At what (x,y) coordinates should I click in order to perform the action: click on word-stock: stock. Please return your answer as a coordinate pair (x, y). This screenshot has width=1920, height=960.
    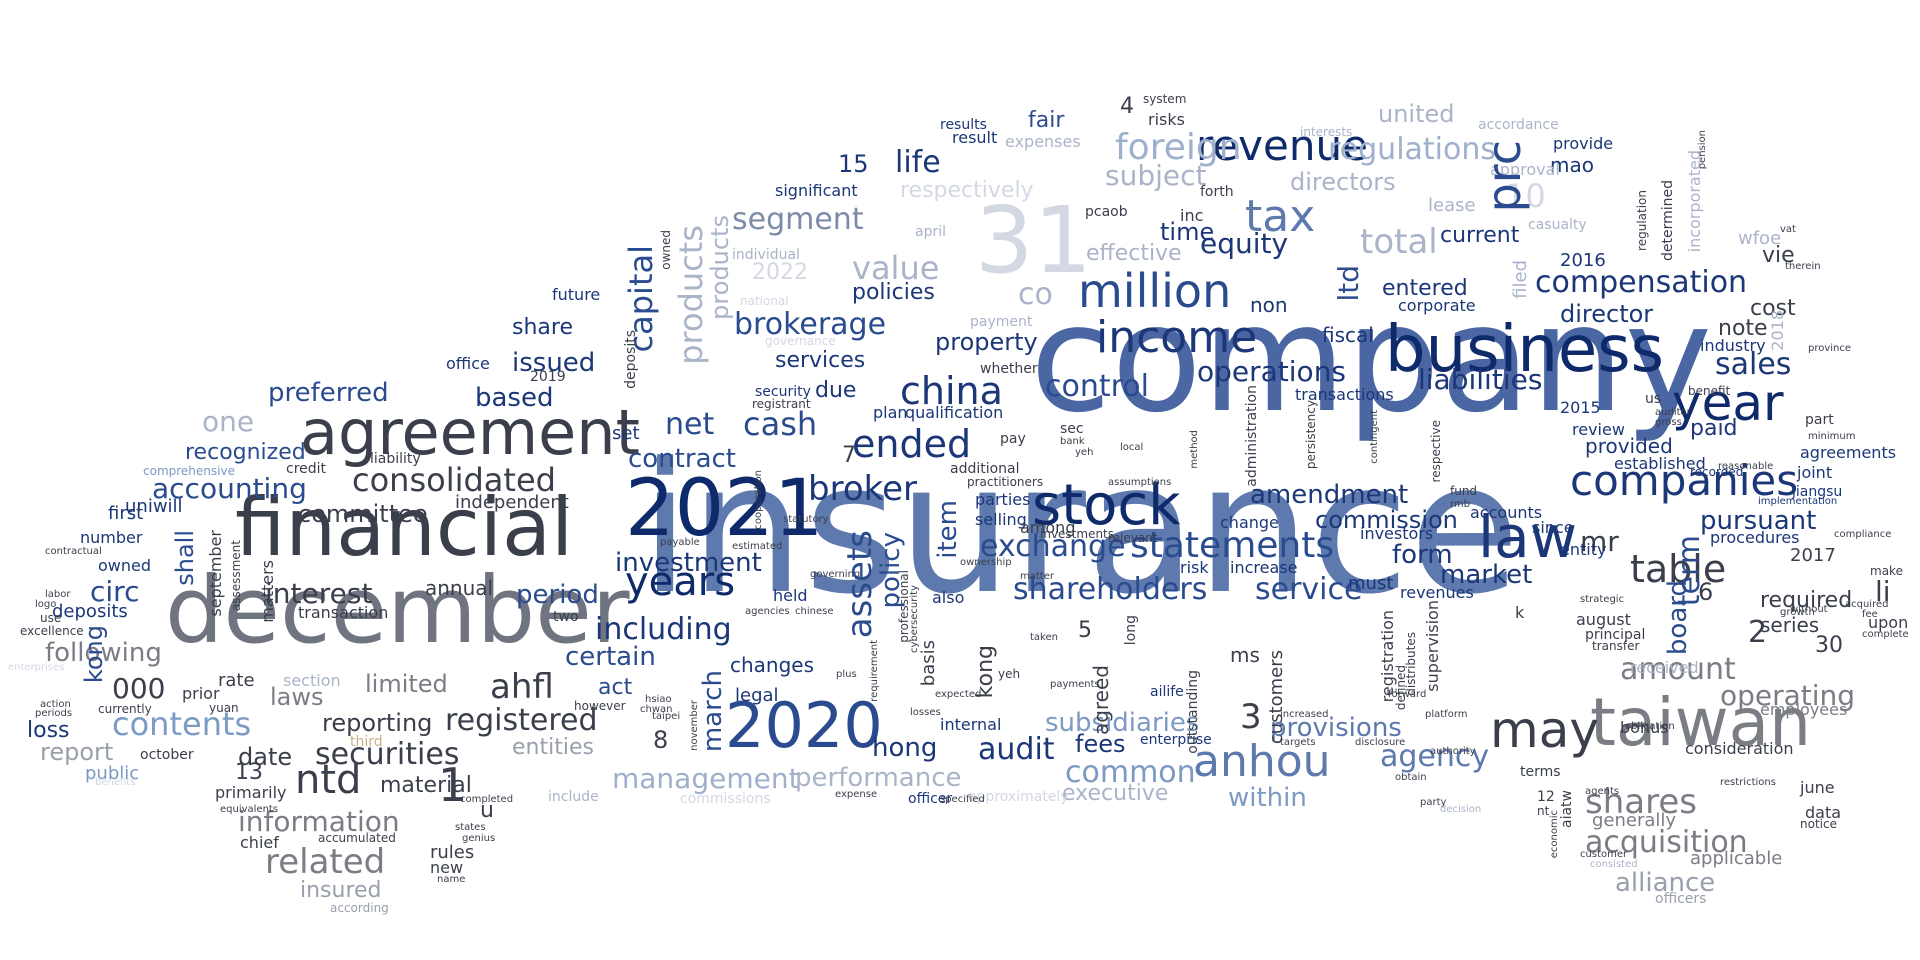
    Looking at the image, I should click on (1106, 505).